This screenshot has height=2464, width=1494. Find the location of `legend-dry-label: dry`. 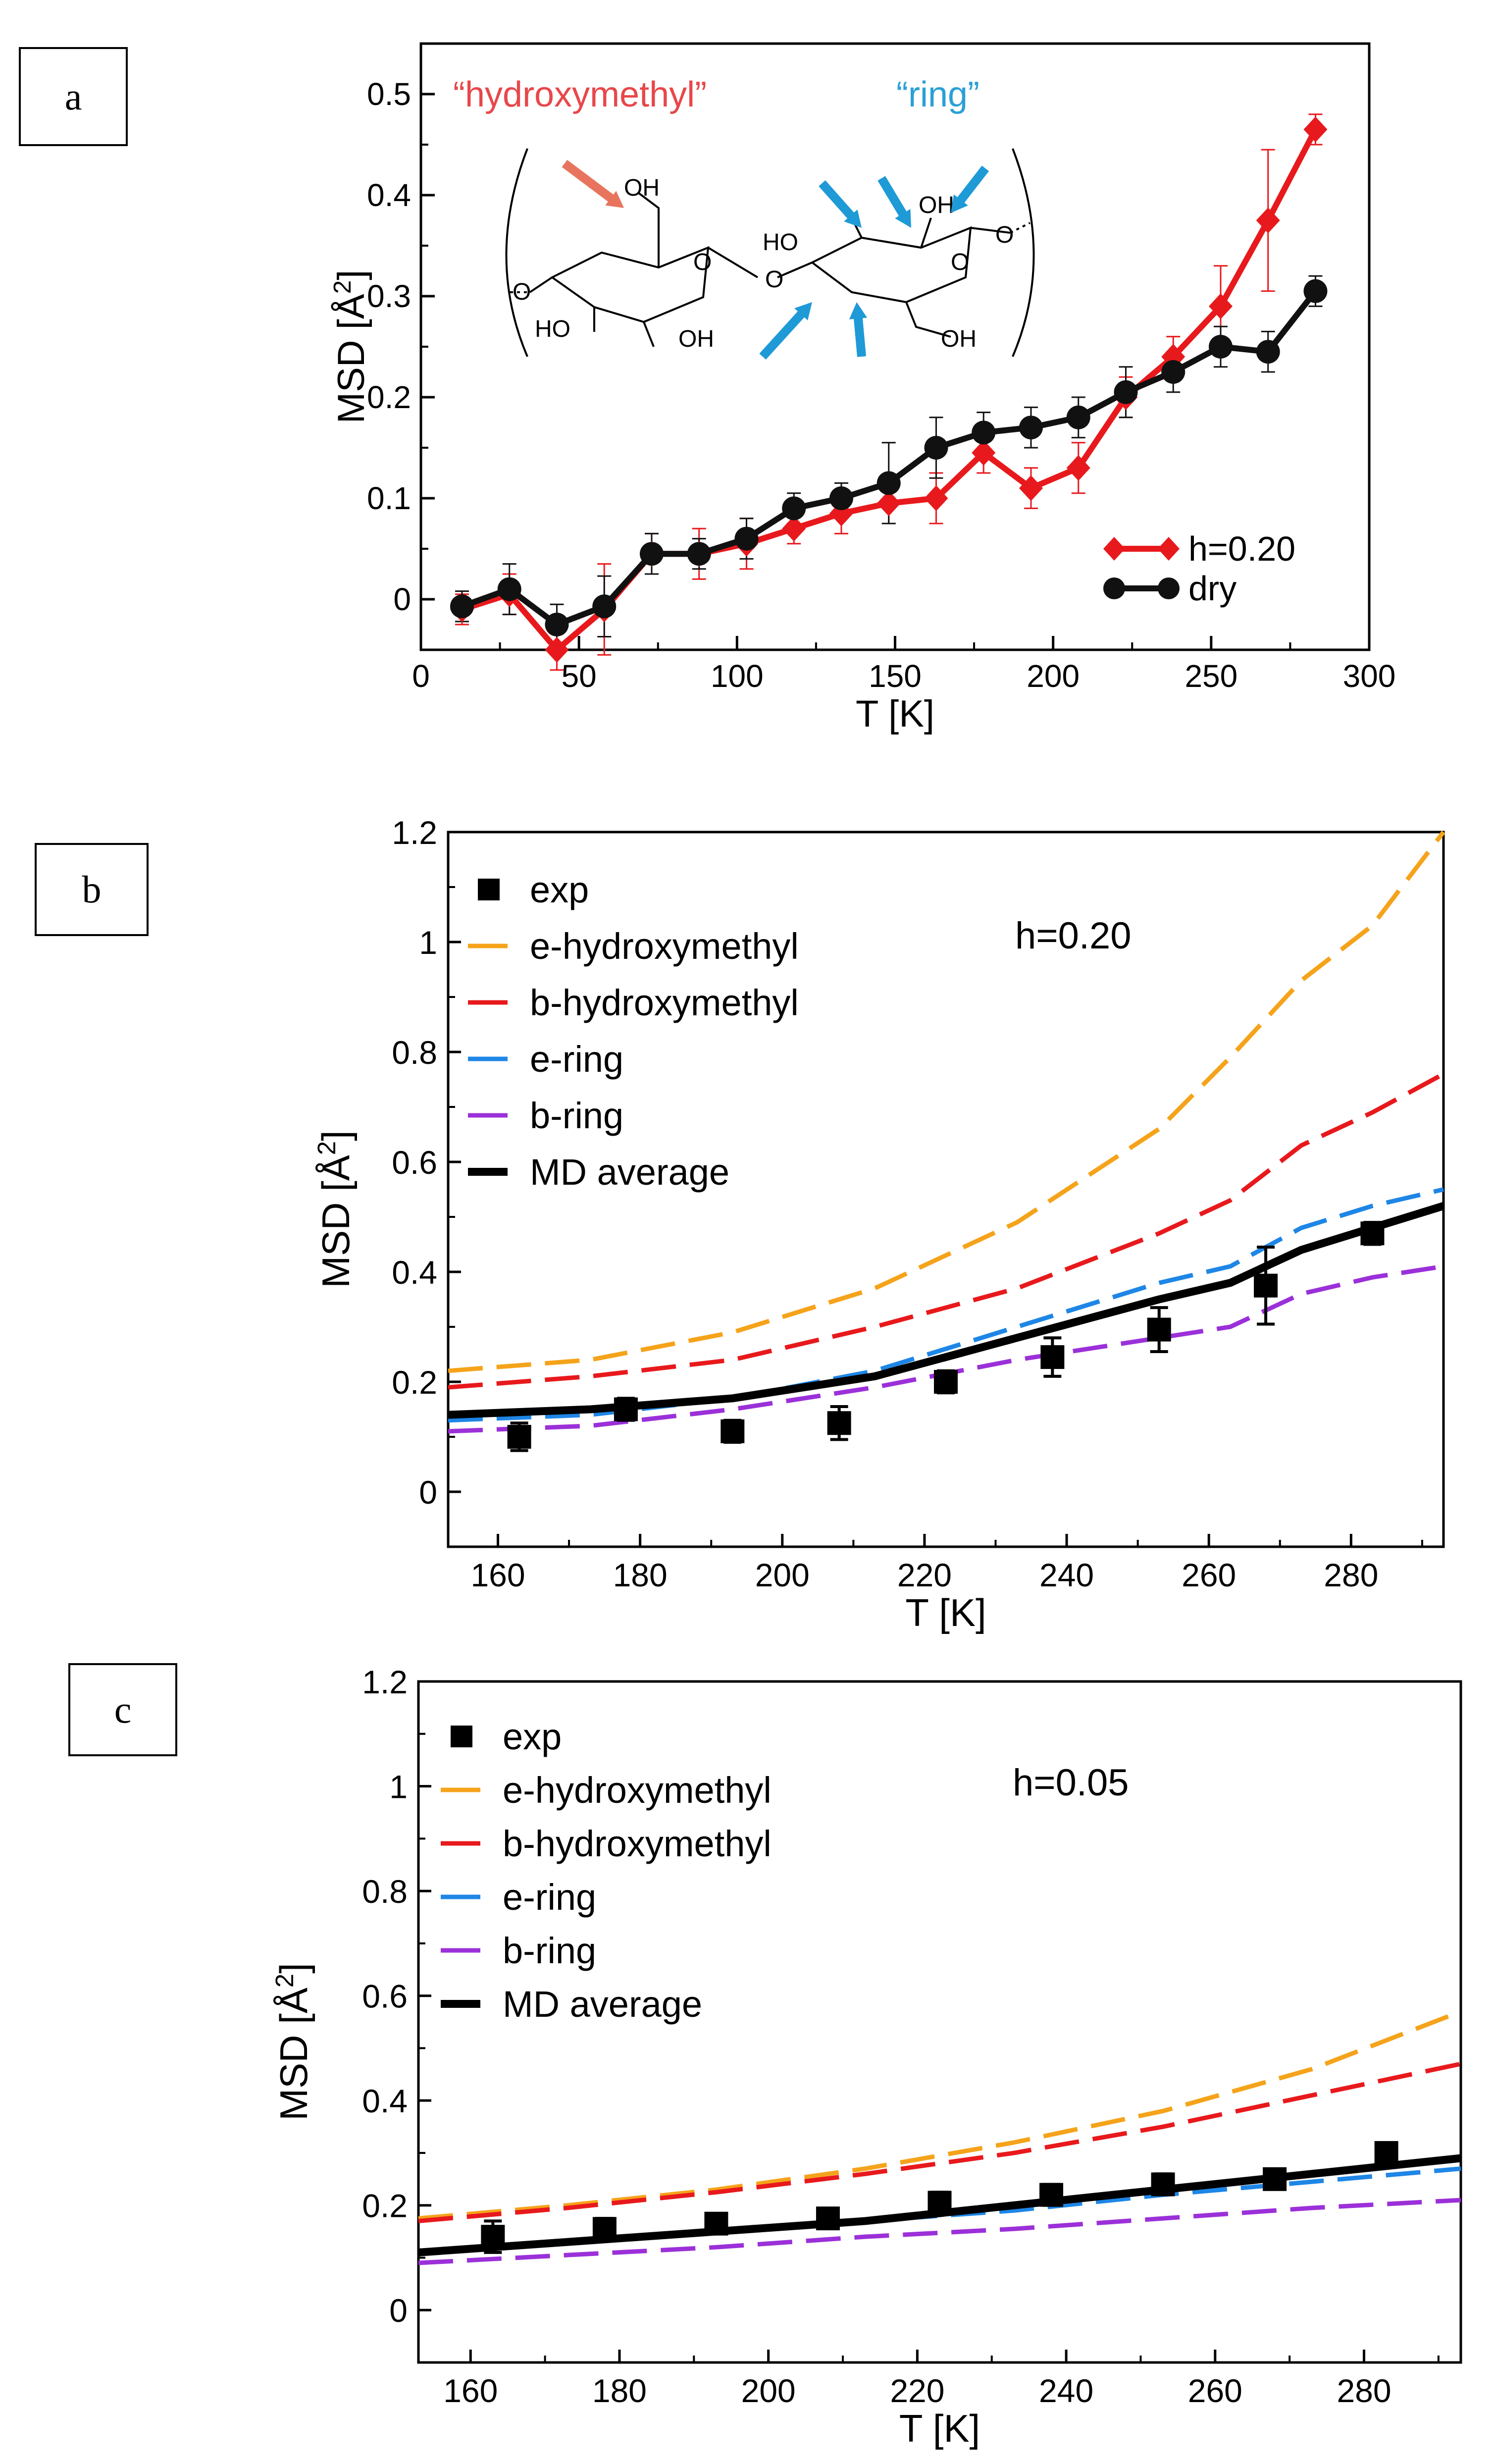

legend-dry-label: dry is located at coordinates (1212, 588).